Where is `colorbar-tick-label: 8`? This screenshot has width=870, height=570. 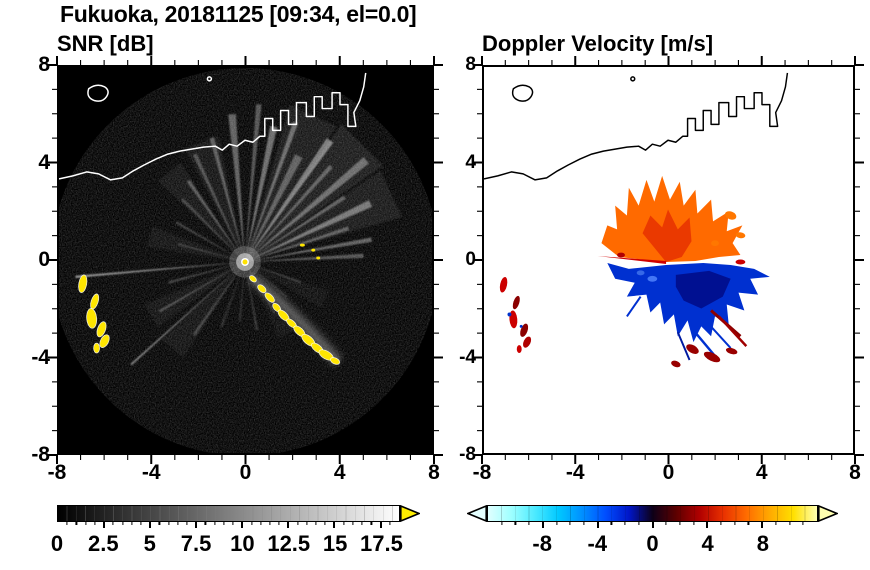
colorbar-tick-label: 8 is located at coordinates (762, 543).